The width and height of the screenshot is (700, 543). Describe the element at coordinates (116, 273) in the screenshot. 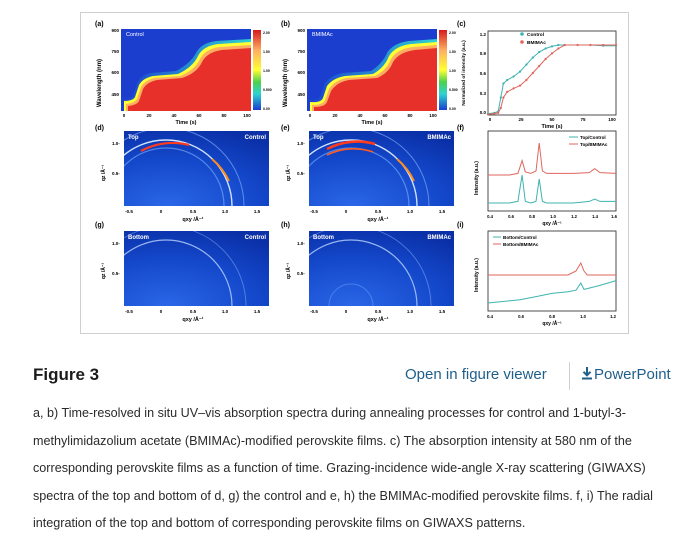

I see `giwaxs-ytick: 0.5-` at that location.